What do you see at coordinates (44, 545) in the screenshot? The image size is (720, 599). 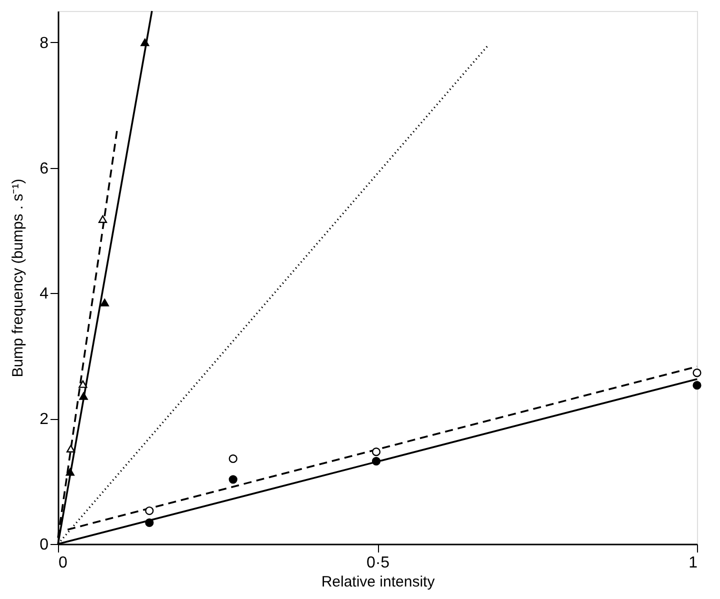 I see `y-tick-label: 0` at bounding box center [44, 545].